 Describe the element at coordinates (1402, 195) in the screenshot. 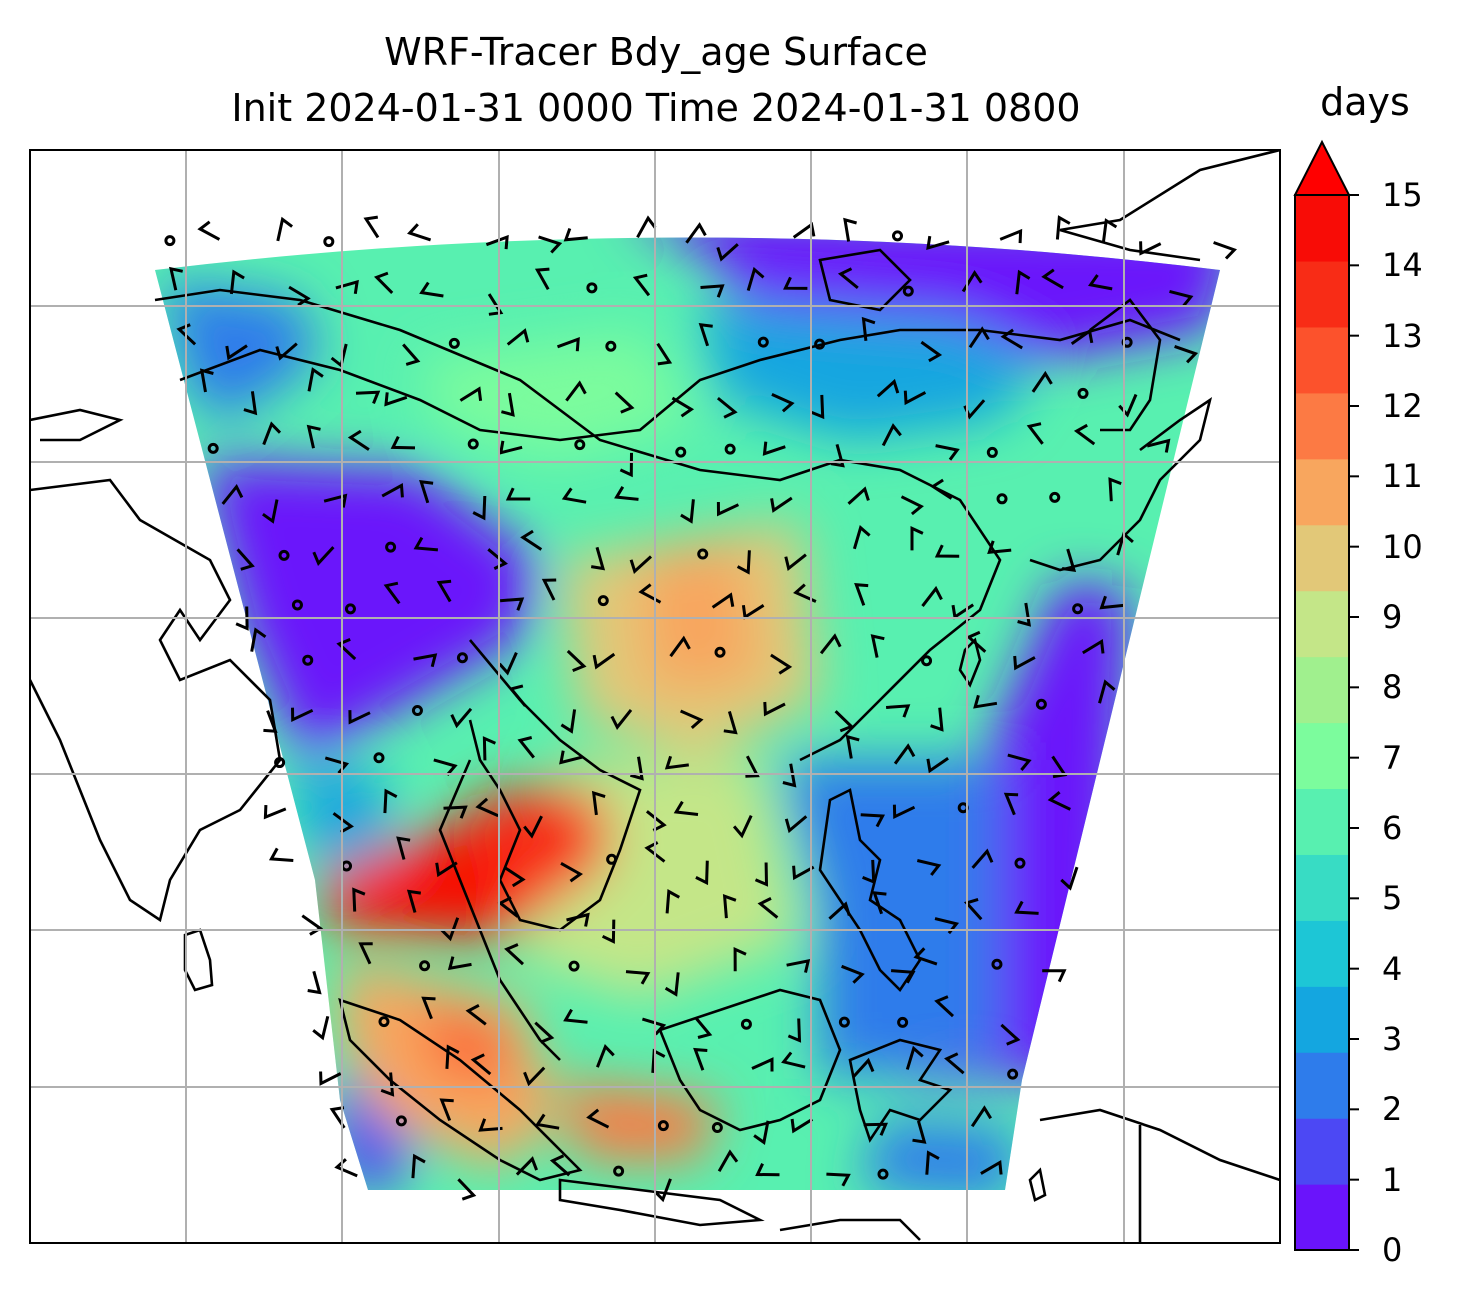

I see `colorbar-tick-label: 15` at that location.